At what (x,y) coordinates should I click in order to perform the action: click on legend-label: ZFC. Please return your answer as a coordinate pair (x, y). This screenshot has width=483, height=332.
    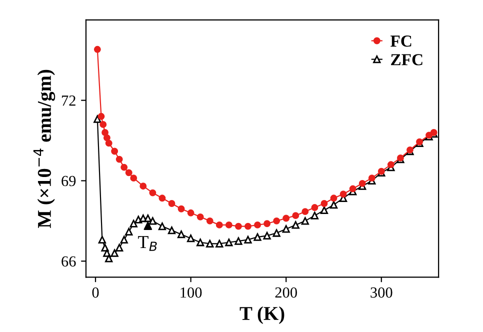
    Looking at the image, I should click on (406, 60).